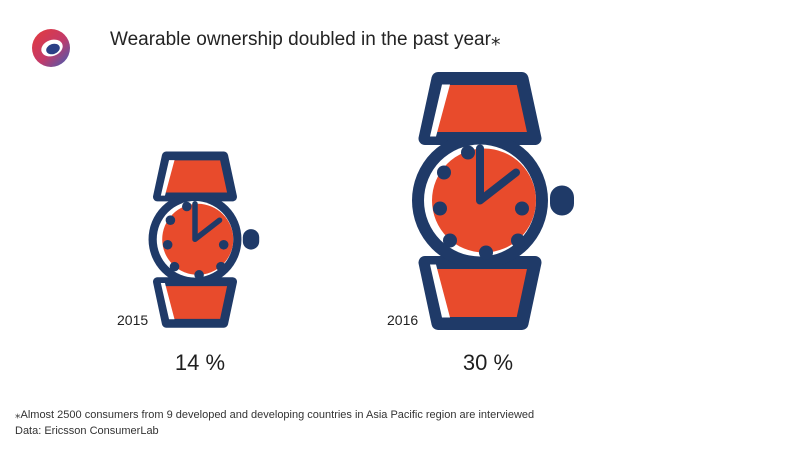 The image size is (800, 450). I want to click on data-source: Data: Ericsson ConsumerLab, so click(87, 431).